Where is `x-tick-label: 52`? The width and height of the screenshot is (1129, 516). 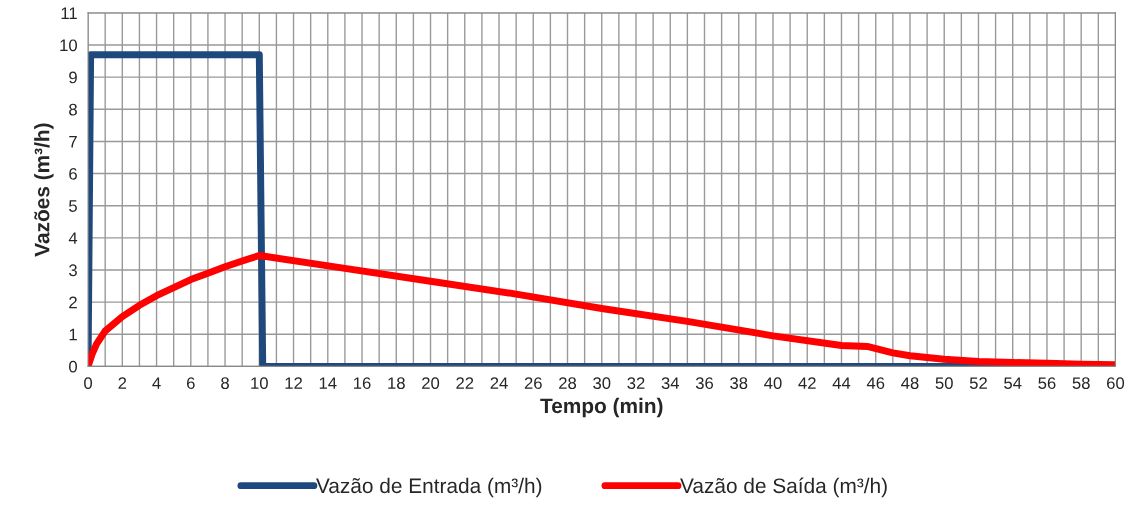 x-tick-label: 52 is located at coordinates (978, 383).